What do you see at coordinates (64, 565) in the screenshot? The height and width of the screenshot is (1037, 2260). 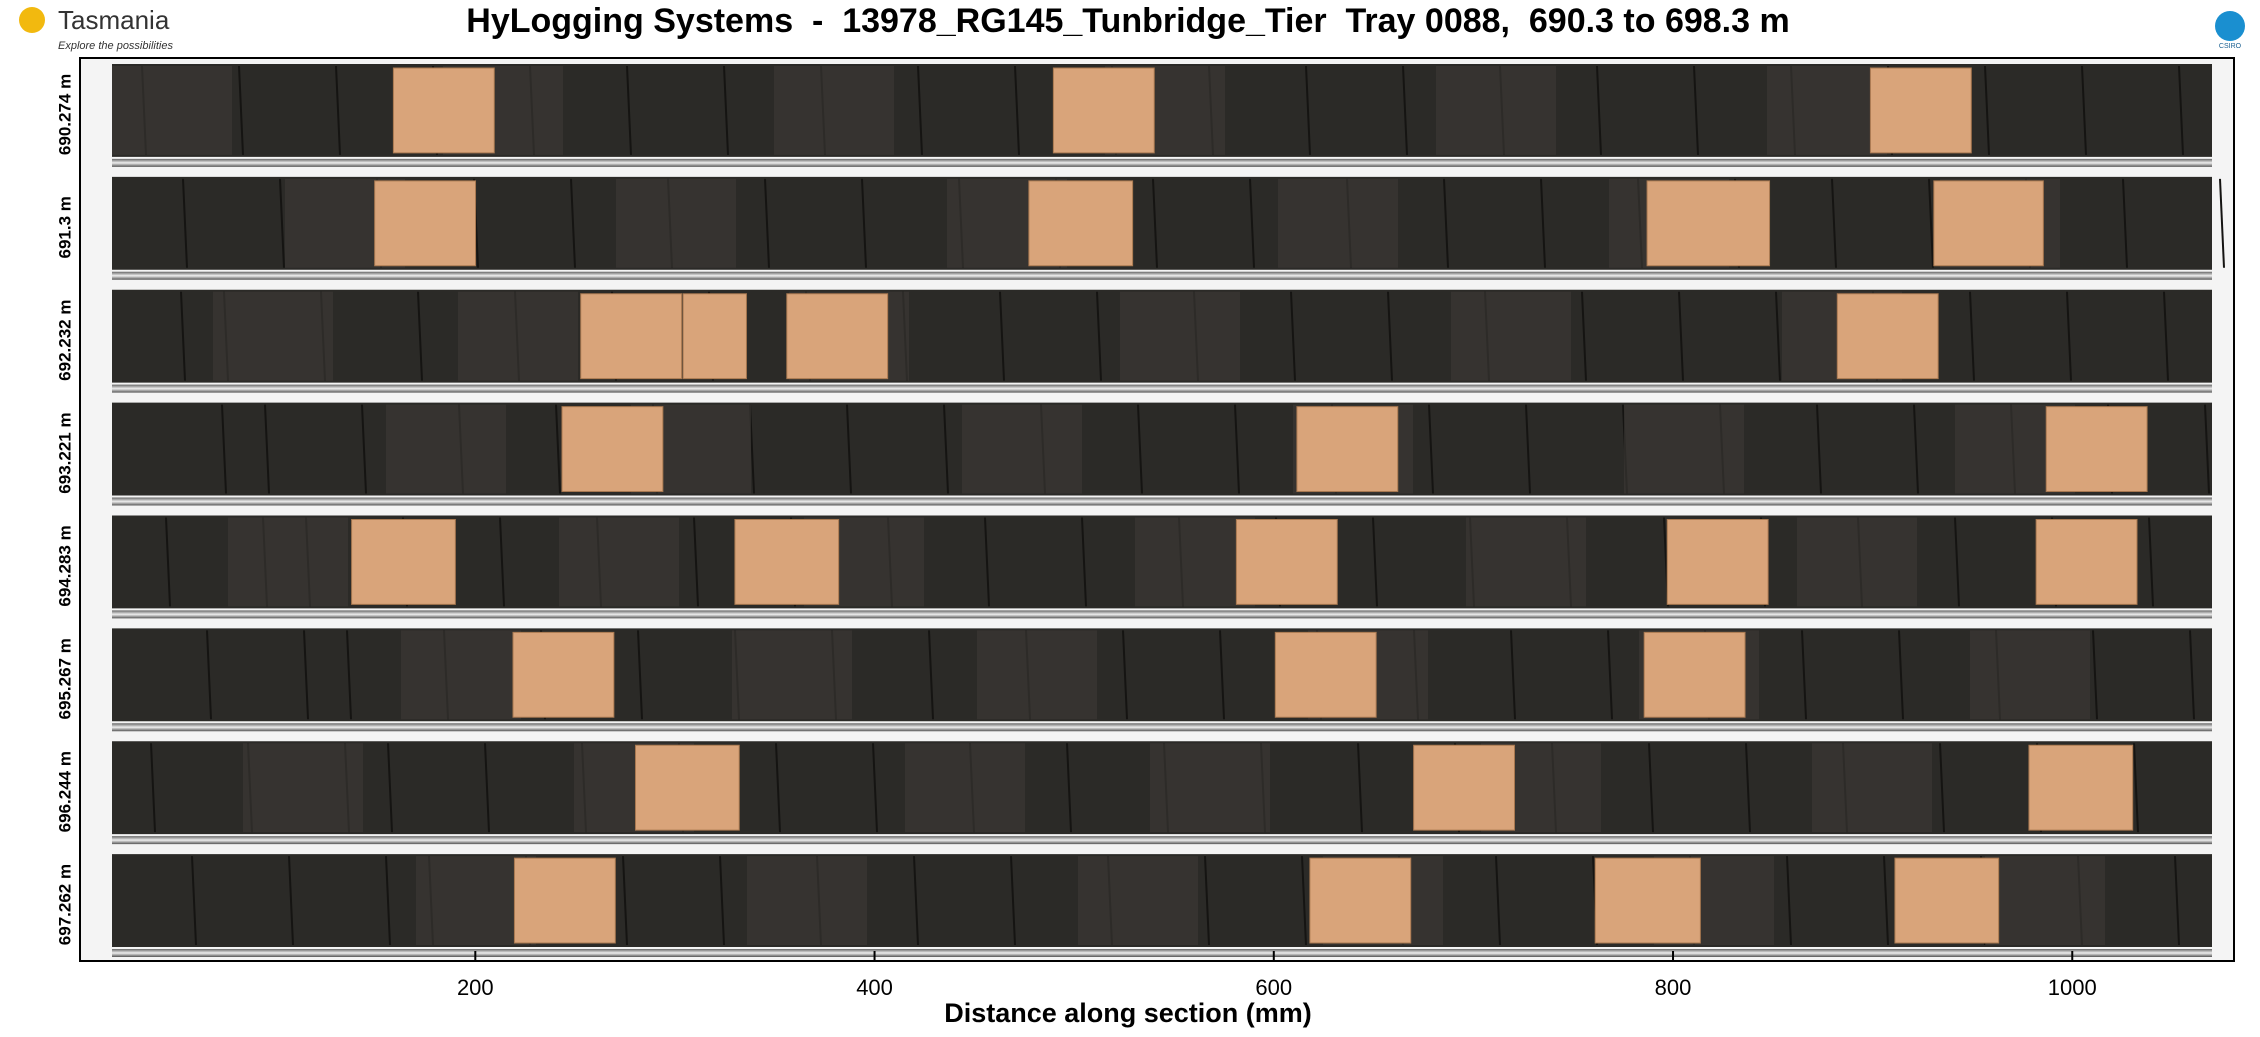 I see `row-depth-label: 694.283 m` at bounding box center [64, 565].